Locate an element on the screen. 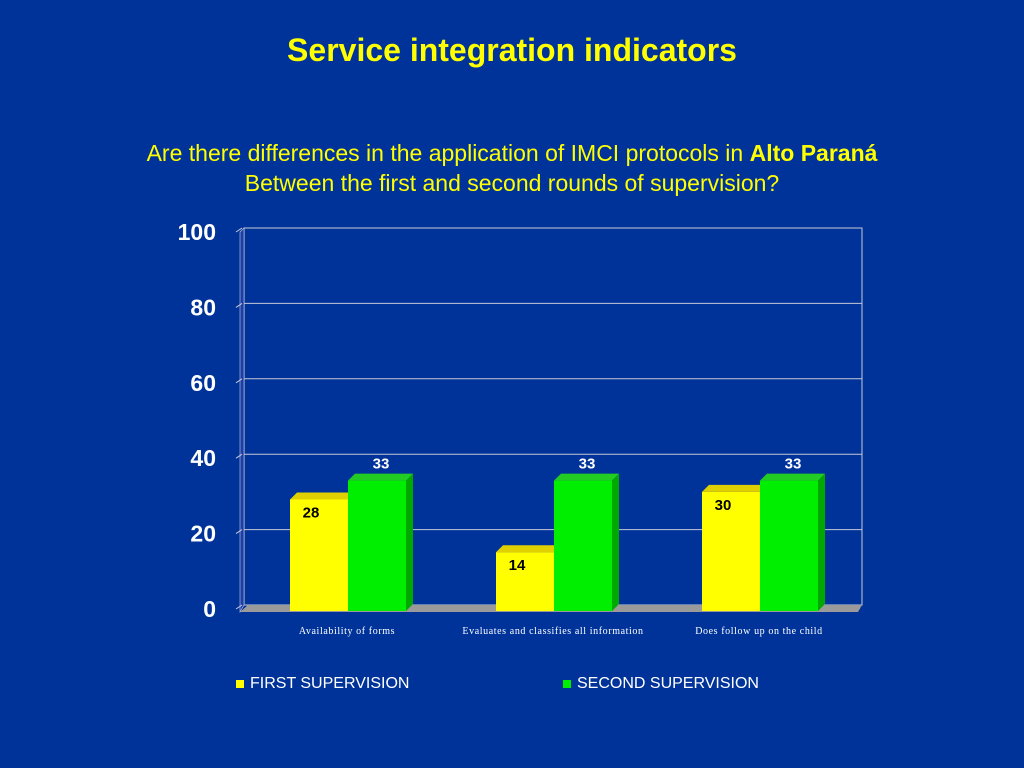  legend-item-second-supervision: SECOND SUPERVISION is located at coordinates (661, 684).